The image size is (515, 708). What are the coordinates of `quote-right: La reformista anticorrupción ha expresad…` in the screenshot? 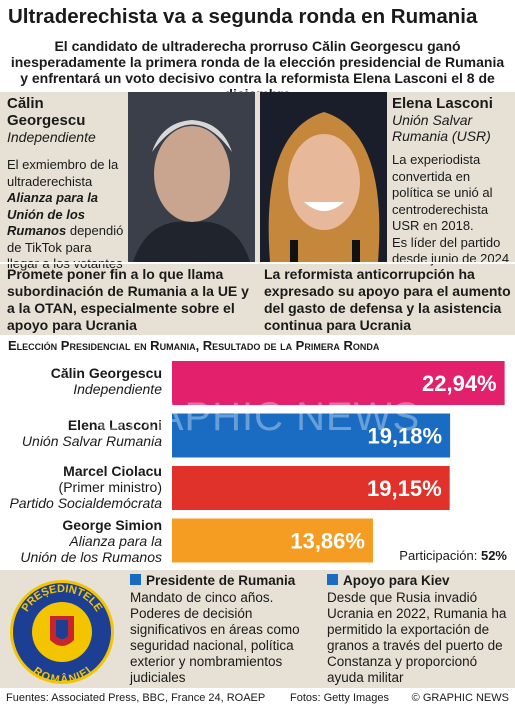 It's located at (387, 299).